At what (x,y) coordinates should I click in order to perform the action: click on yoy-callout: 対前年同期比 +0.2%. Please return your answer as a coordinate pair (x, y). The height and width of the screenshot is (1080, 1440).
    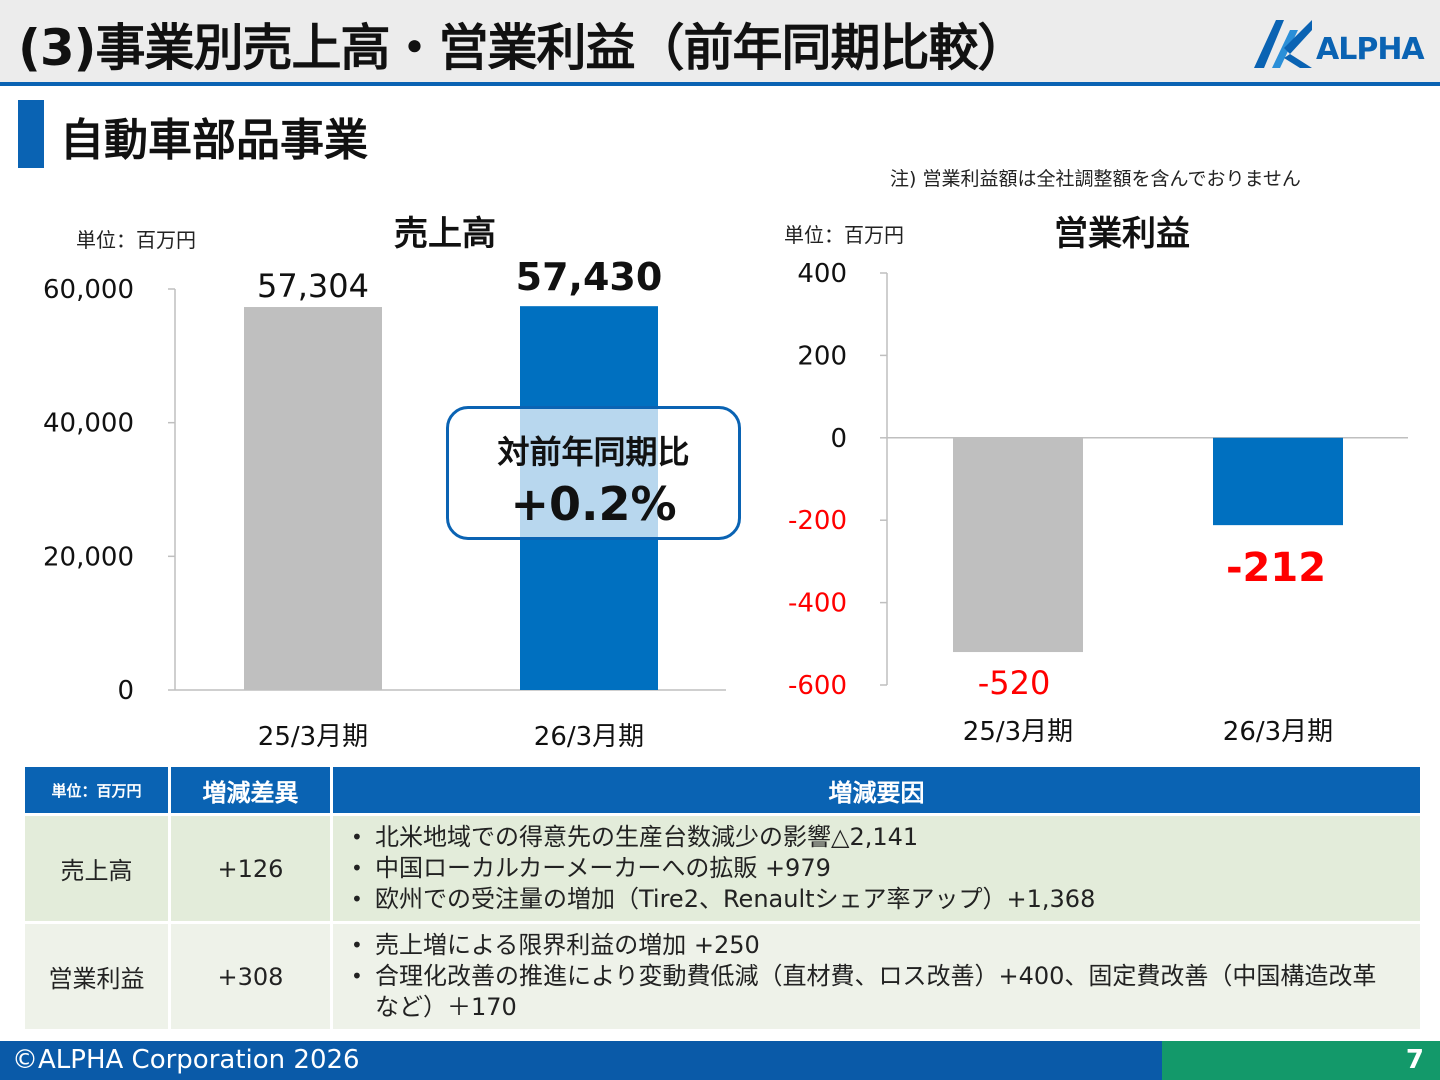
    Looking at the image, I should click on (593, 473).